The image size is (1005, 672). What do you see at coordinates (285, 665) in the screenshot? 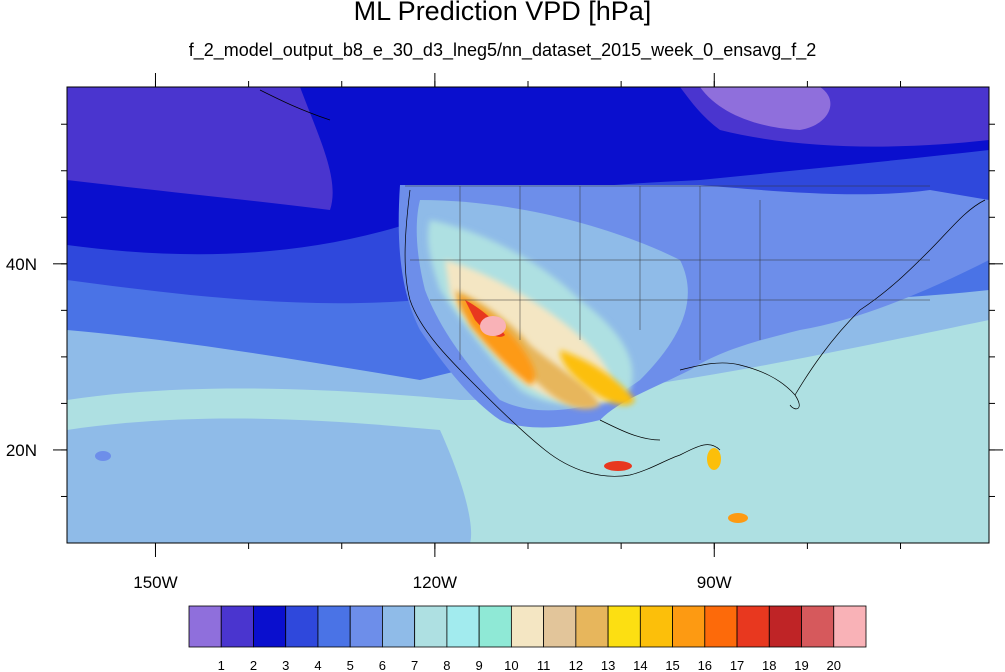
I see `colorbar-label: 3` at bounding box center [285, 665].